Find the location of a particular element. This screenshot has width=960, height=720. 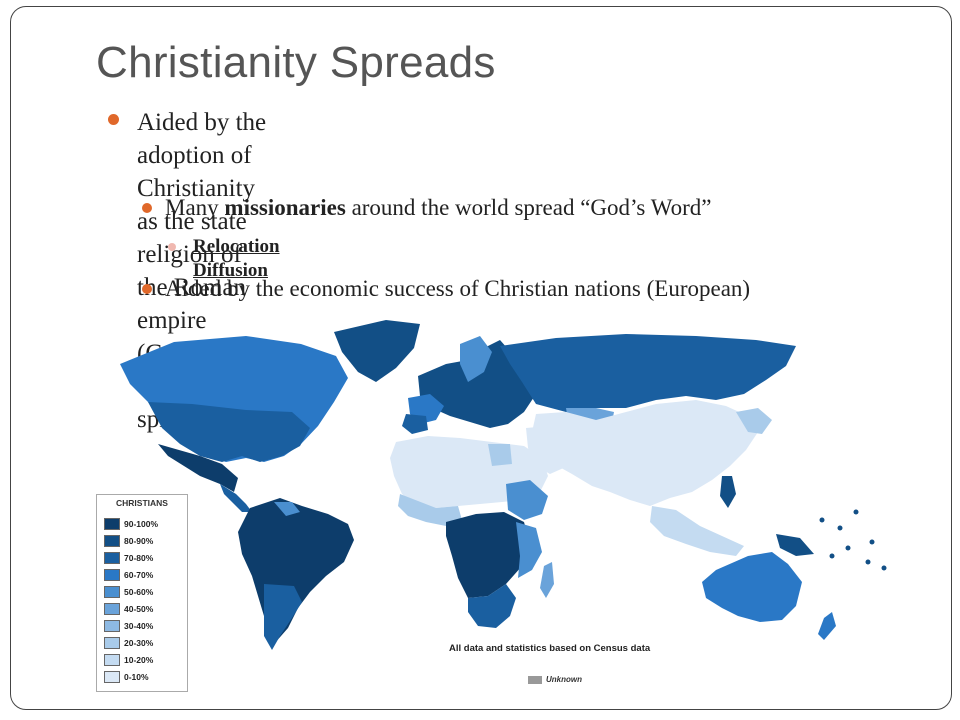

bullet-text-part: around the world spread “God’s Word” is located at coordinates (528, 207).